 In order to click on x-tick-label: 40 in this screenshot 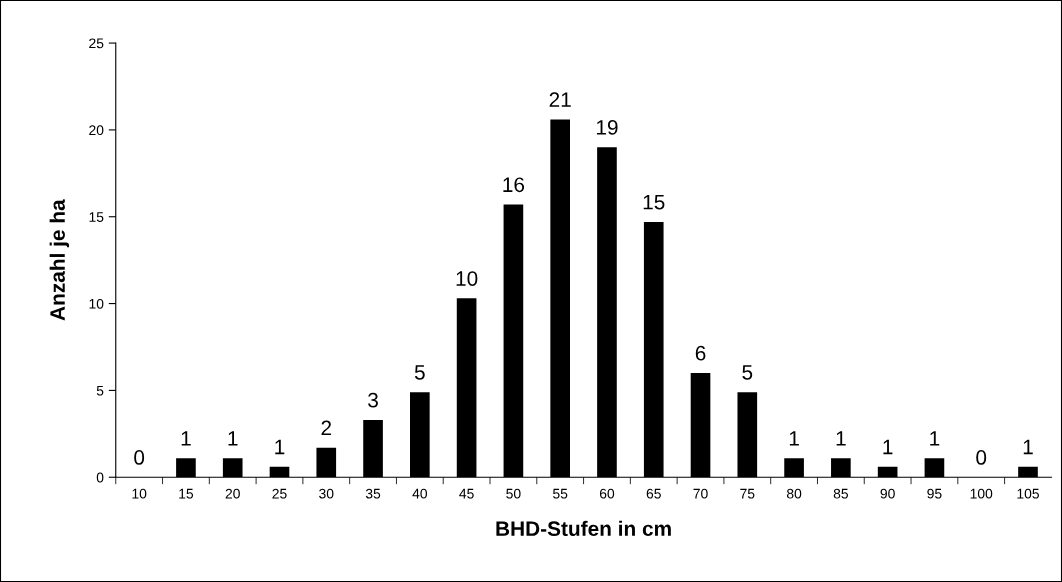, I will do `click(420, 493)`.